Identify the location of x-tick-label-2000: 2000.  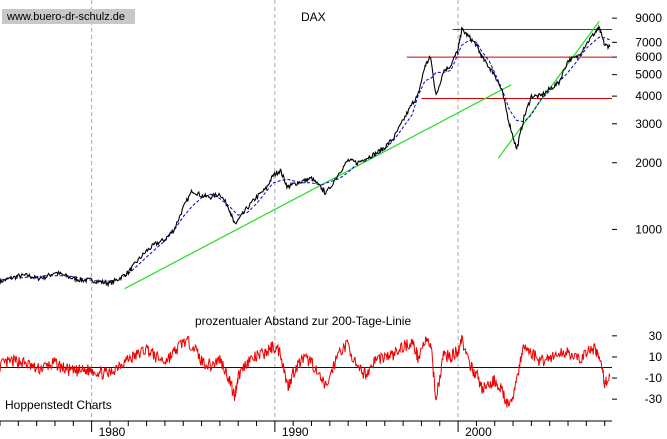
(478, 432).